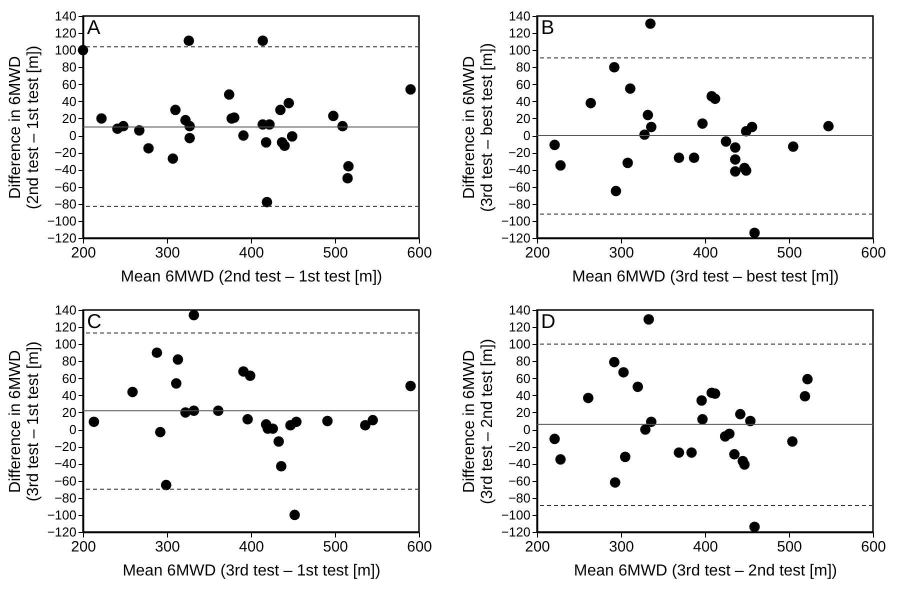 Image resolution: width=909 pixels, height=607 pixels. What do you see at coordinates (251, 571) in the screenshot?
I see `x-axis-title: Mean 6MWD (3rd test – 1st test [m])` at bounding box center [251, 571].